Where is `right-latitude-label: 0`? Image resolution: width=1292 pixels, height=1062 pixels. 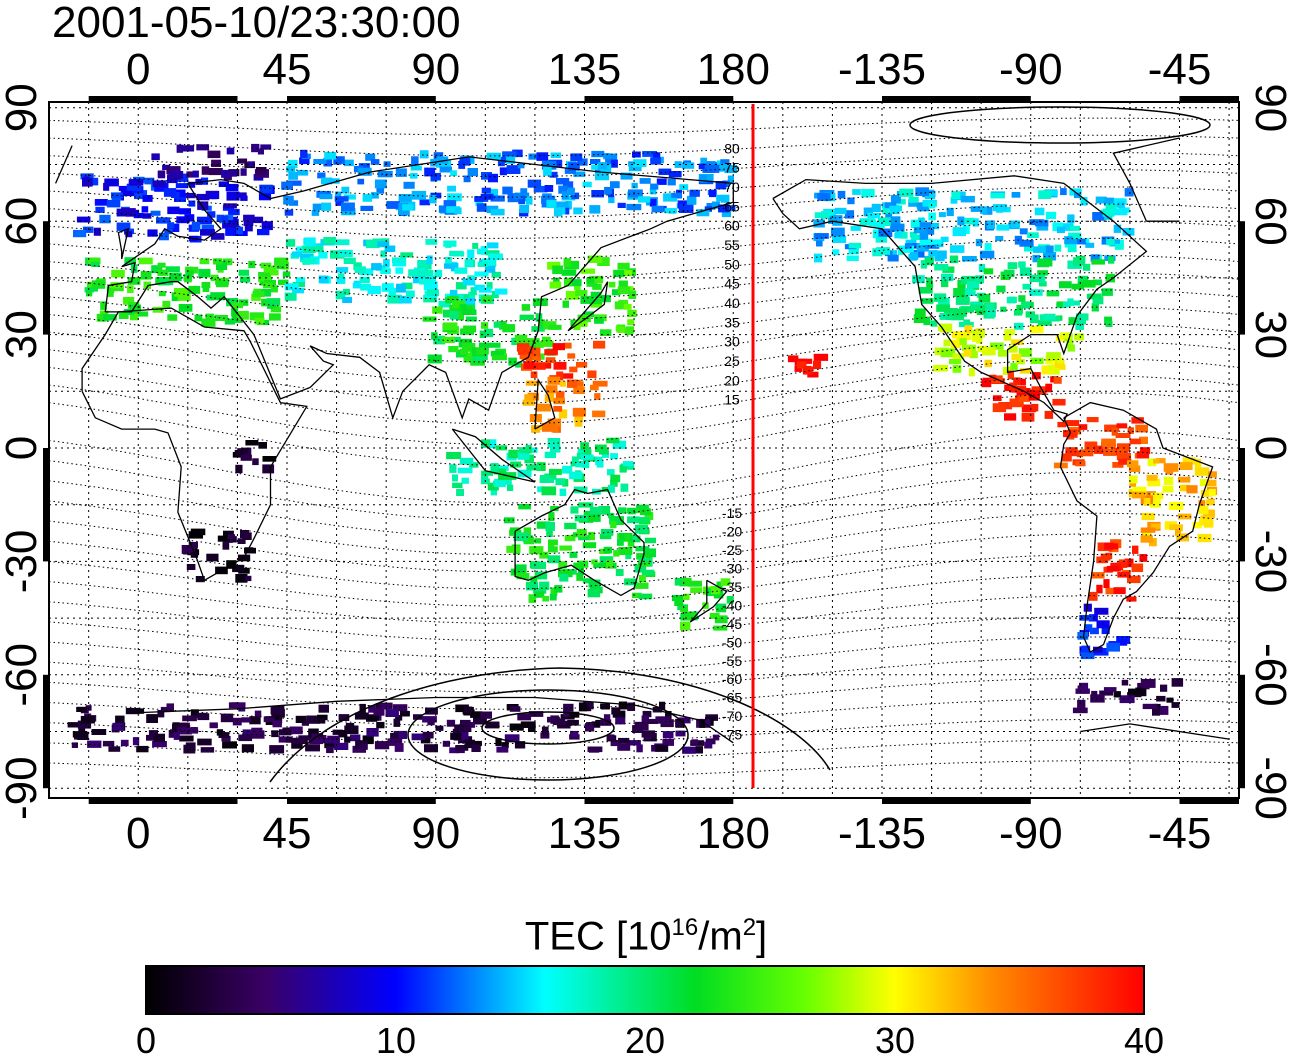 right-latitude-label: 0 is located at coordinates (1269, 448).